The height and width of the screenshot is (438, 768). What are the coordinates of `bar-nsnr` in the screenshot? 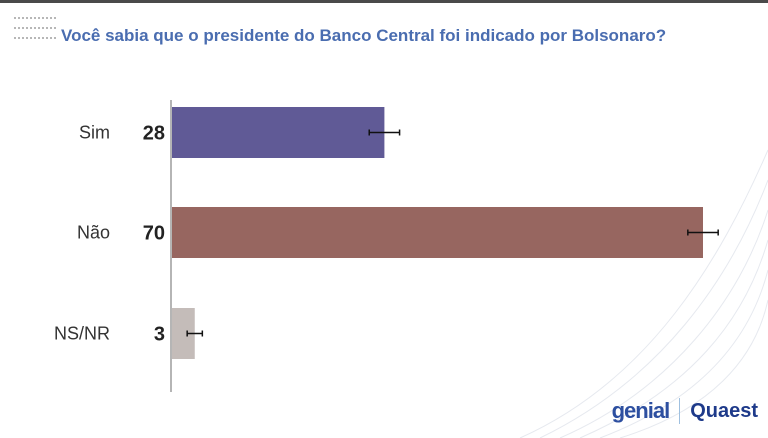 It's located at (183, 333).